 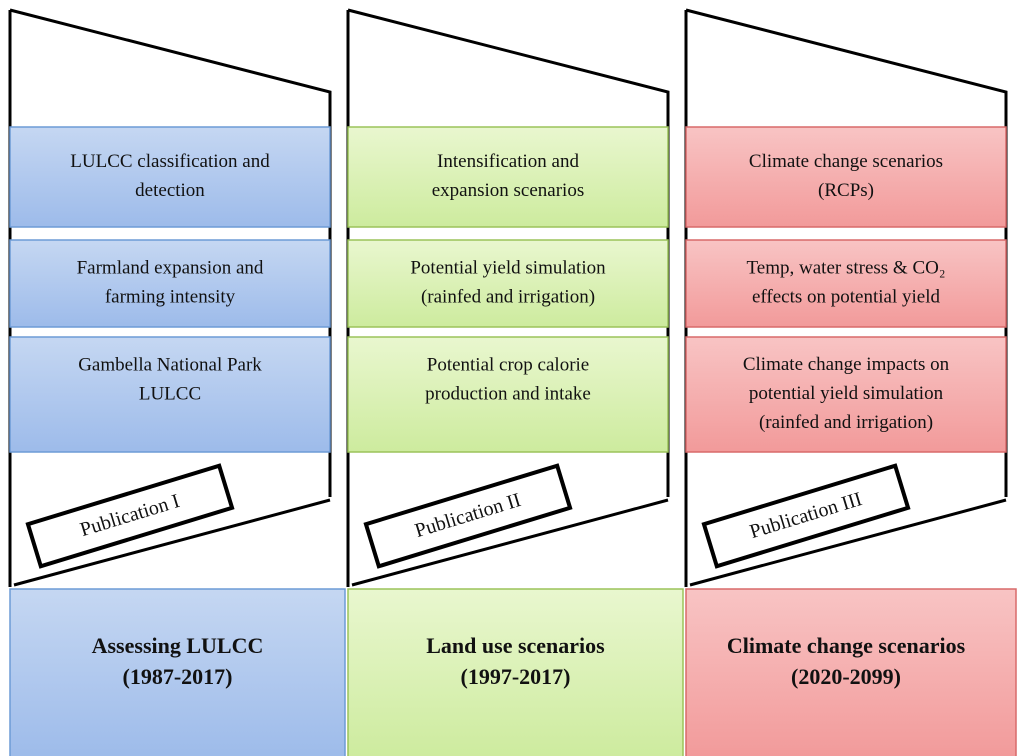 I want to click on step-text: (RCPs), so click(x=846, y=190).